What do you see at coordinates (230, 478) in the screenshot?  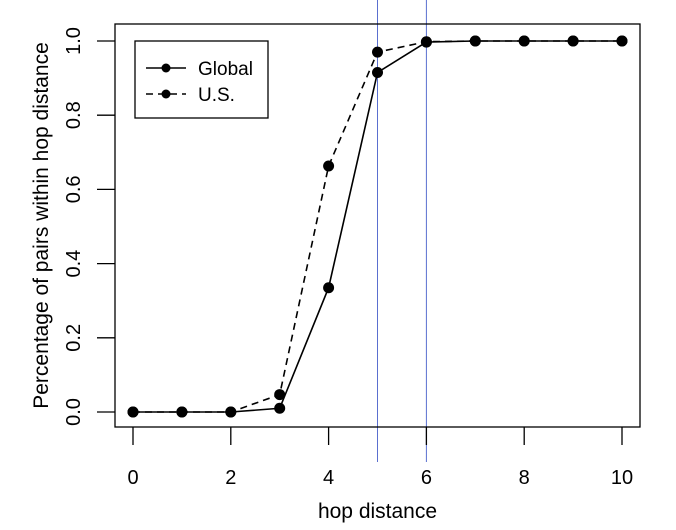 I see `x-tick-label-1: 2` at bounding box center [230, 478].